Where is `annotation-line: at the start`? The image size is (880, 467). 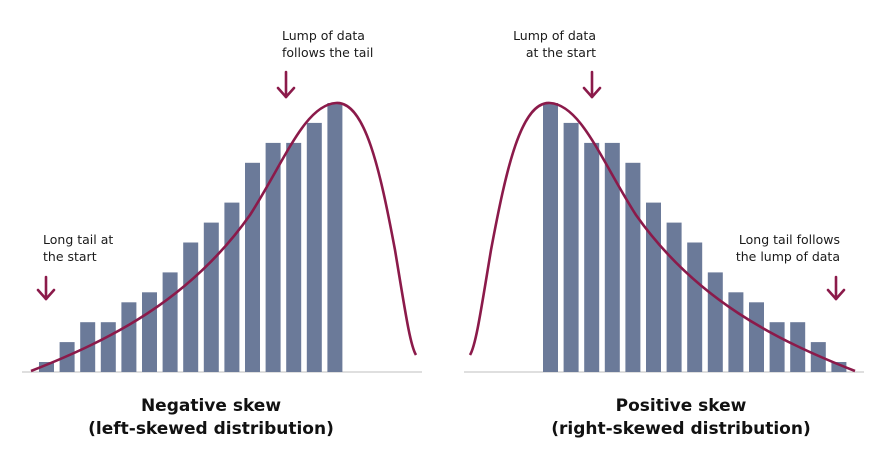 annotation-line: at the start is located at coordinates (560, 52).